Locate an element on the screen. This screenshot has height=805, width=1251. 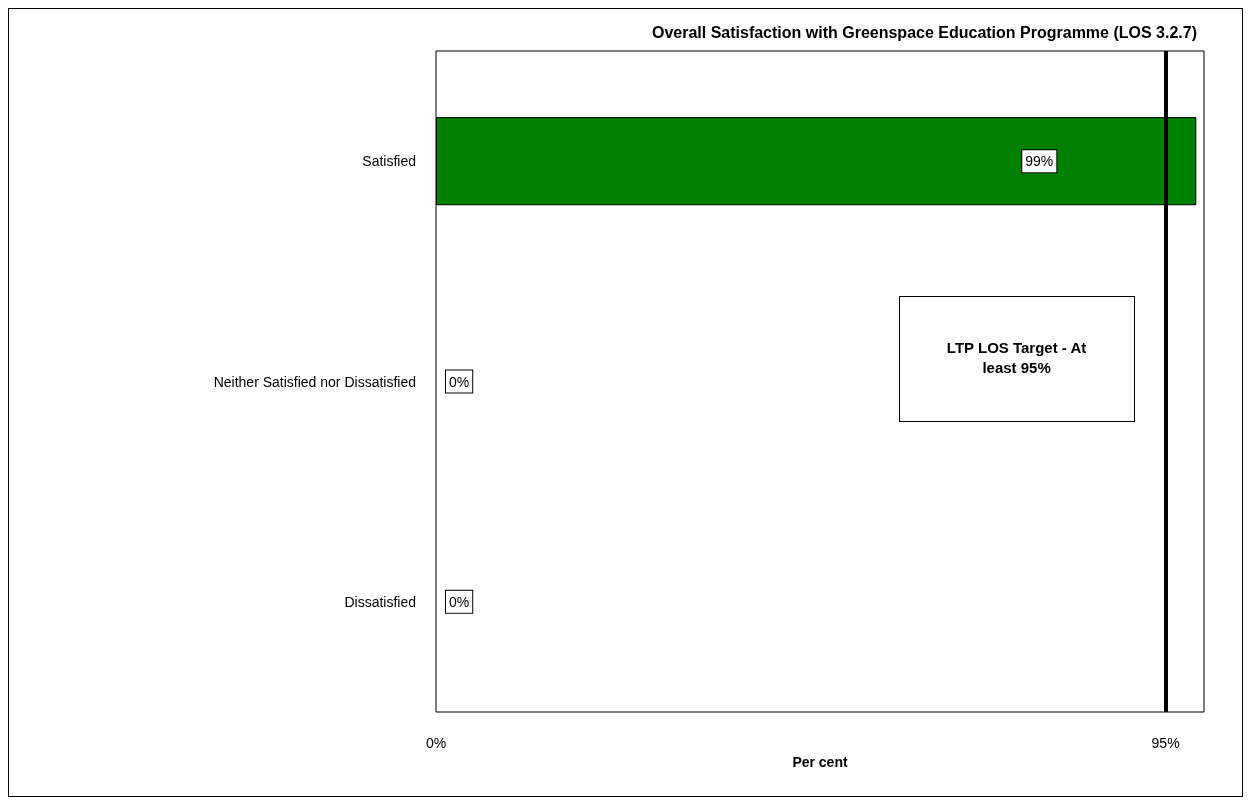
ref-line-label: LTP LOS Target - At least 95% is located at coordinates (1016, 358).